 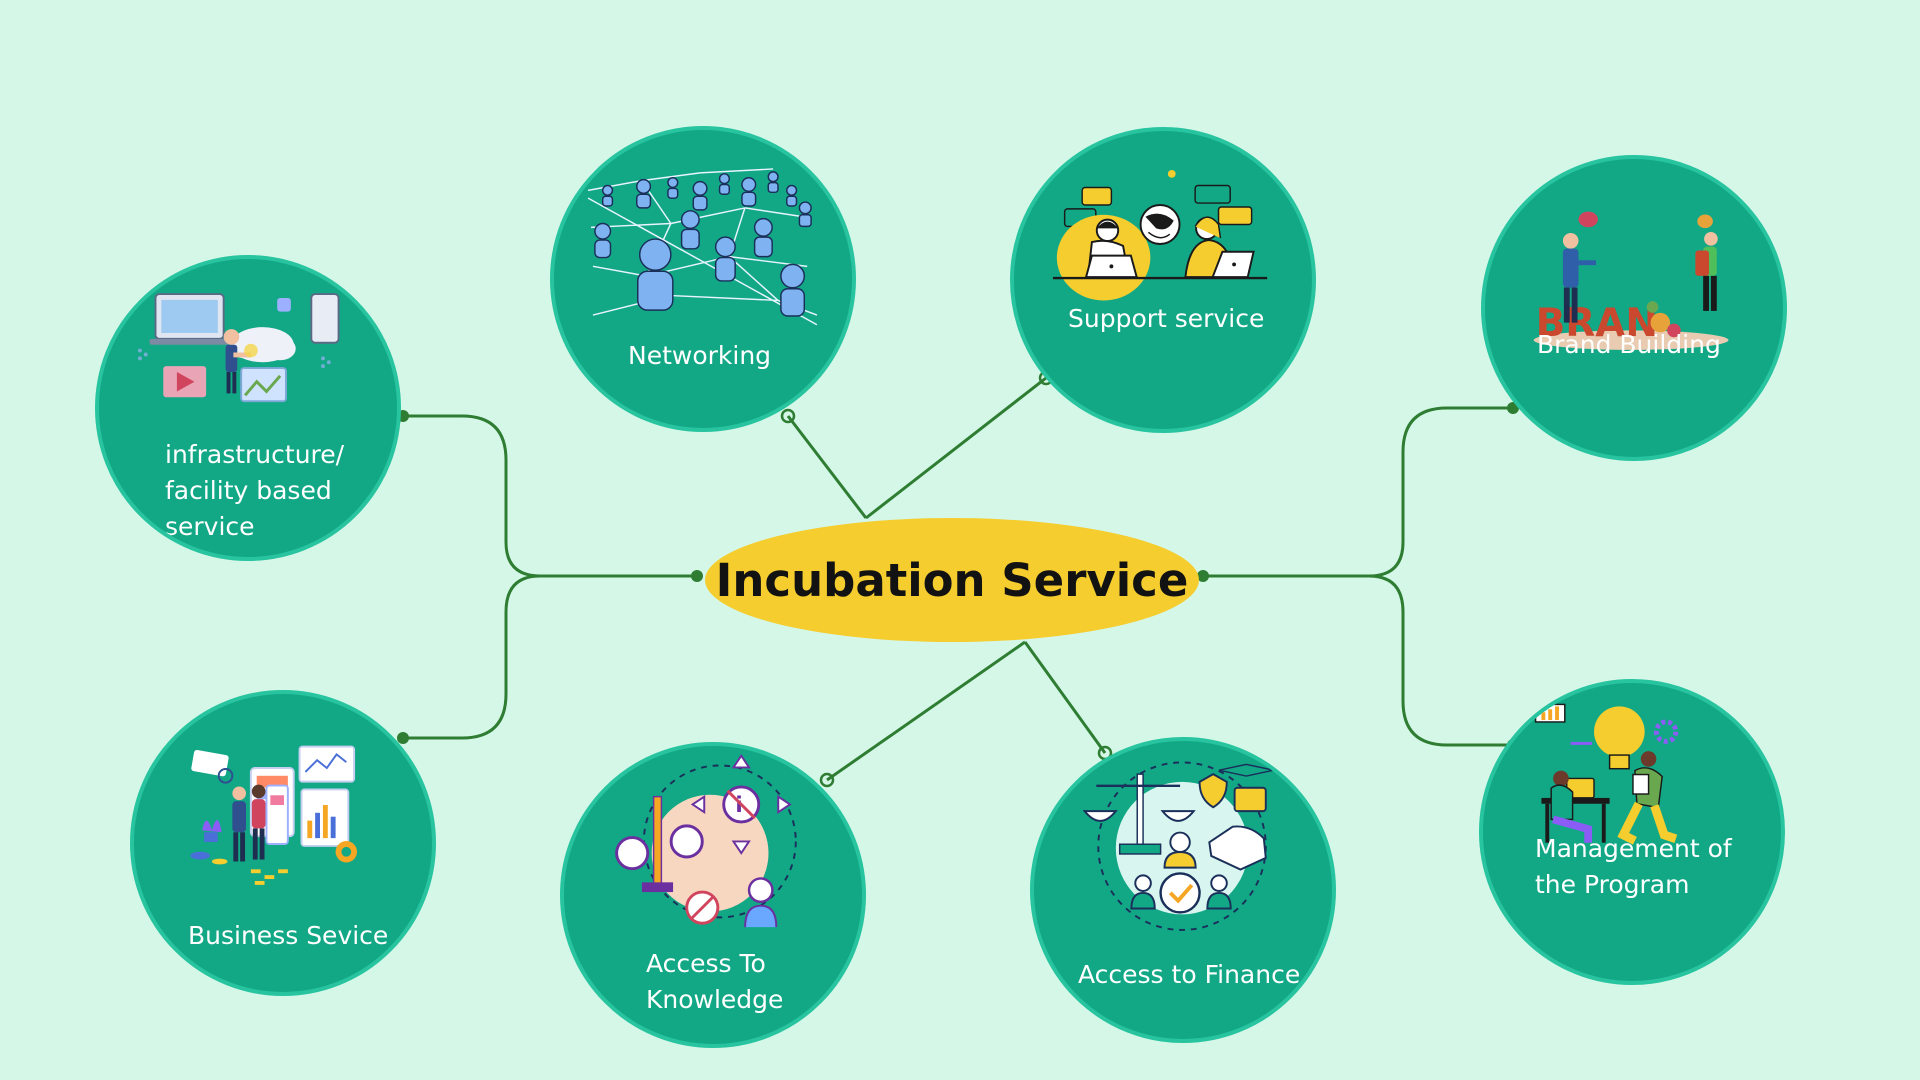 I want to click on connector-support, so click(x=956, y=448).